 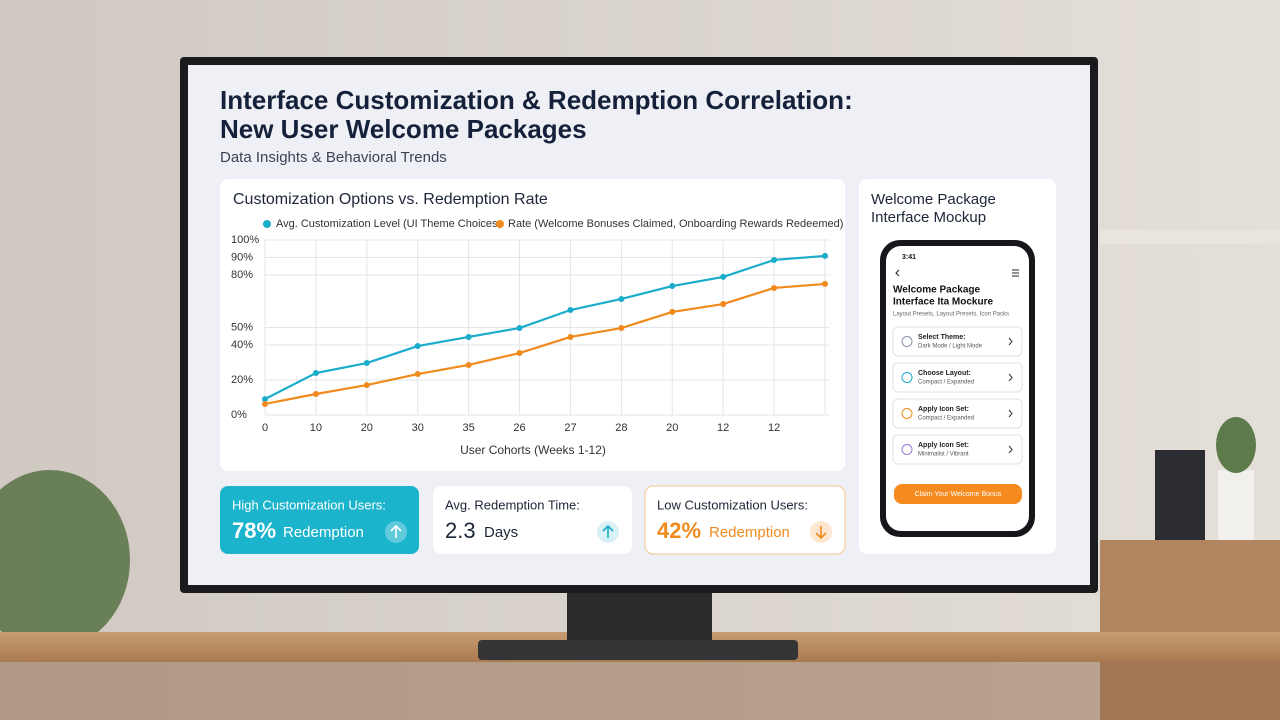 What do you see at coordinates (937, 290) in the screenshot?
I see `screen-title: Welcome Package` at bounding box center [937, 290].